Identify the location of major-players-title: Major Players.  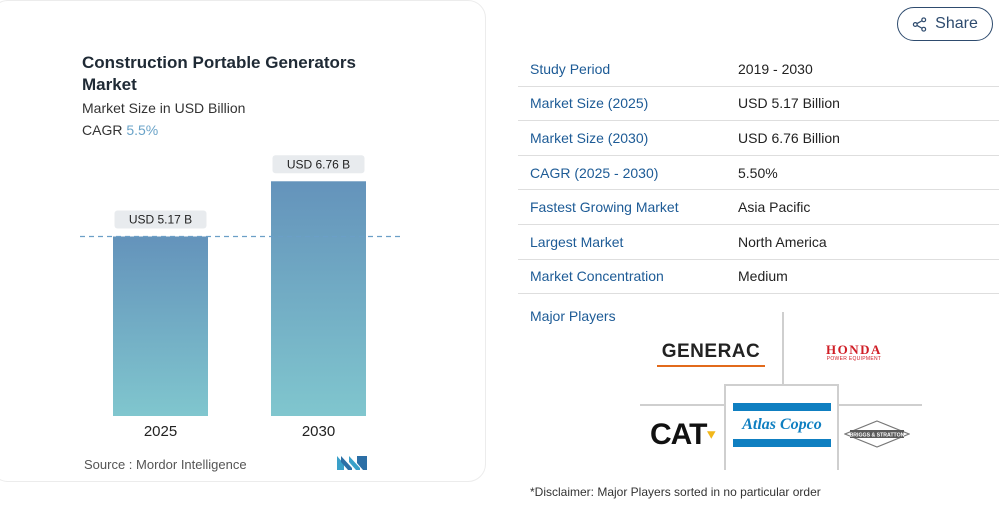
(573, 316).